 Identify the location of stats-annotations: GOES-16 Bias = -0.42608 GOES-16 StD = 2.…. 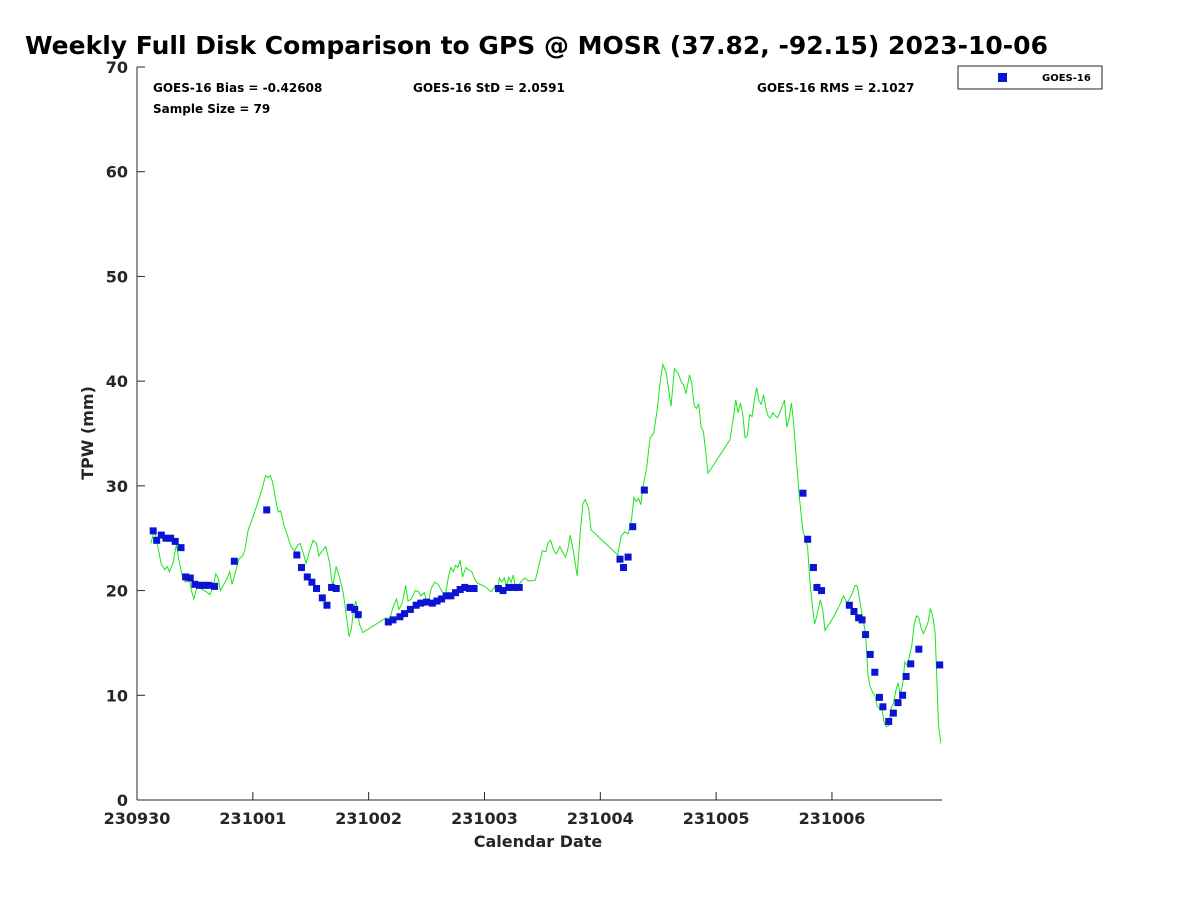
(533, 98).